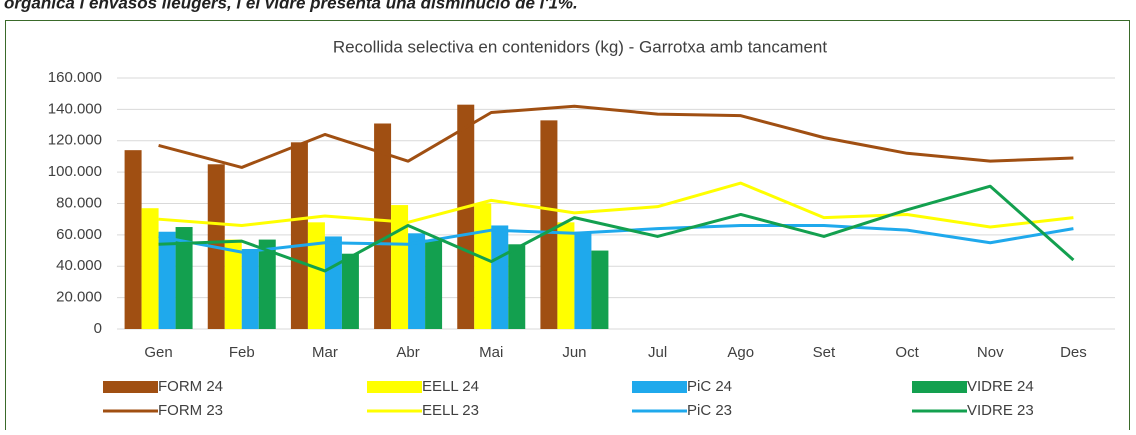 The height and width of the screenshot is (435, 1136). Describe the element at coordinates (824, 352) in the screenshot. I see `x-tick-label: Set` at that location.